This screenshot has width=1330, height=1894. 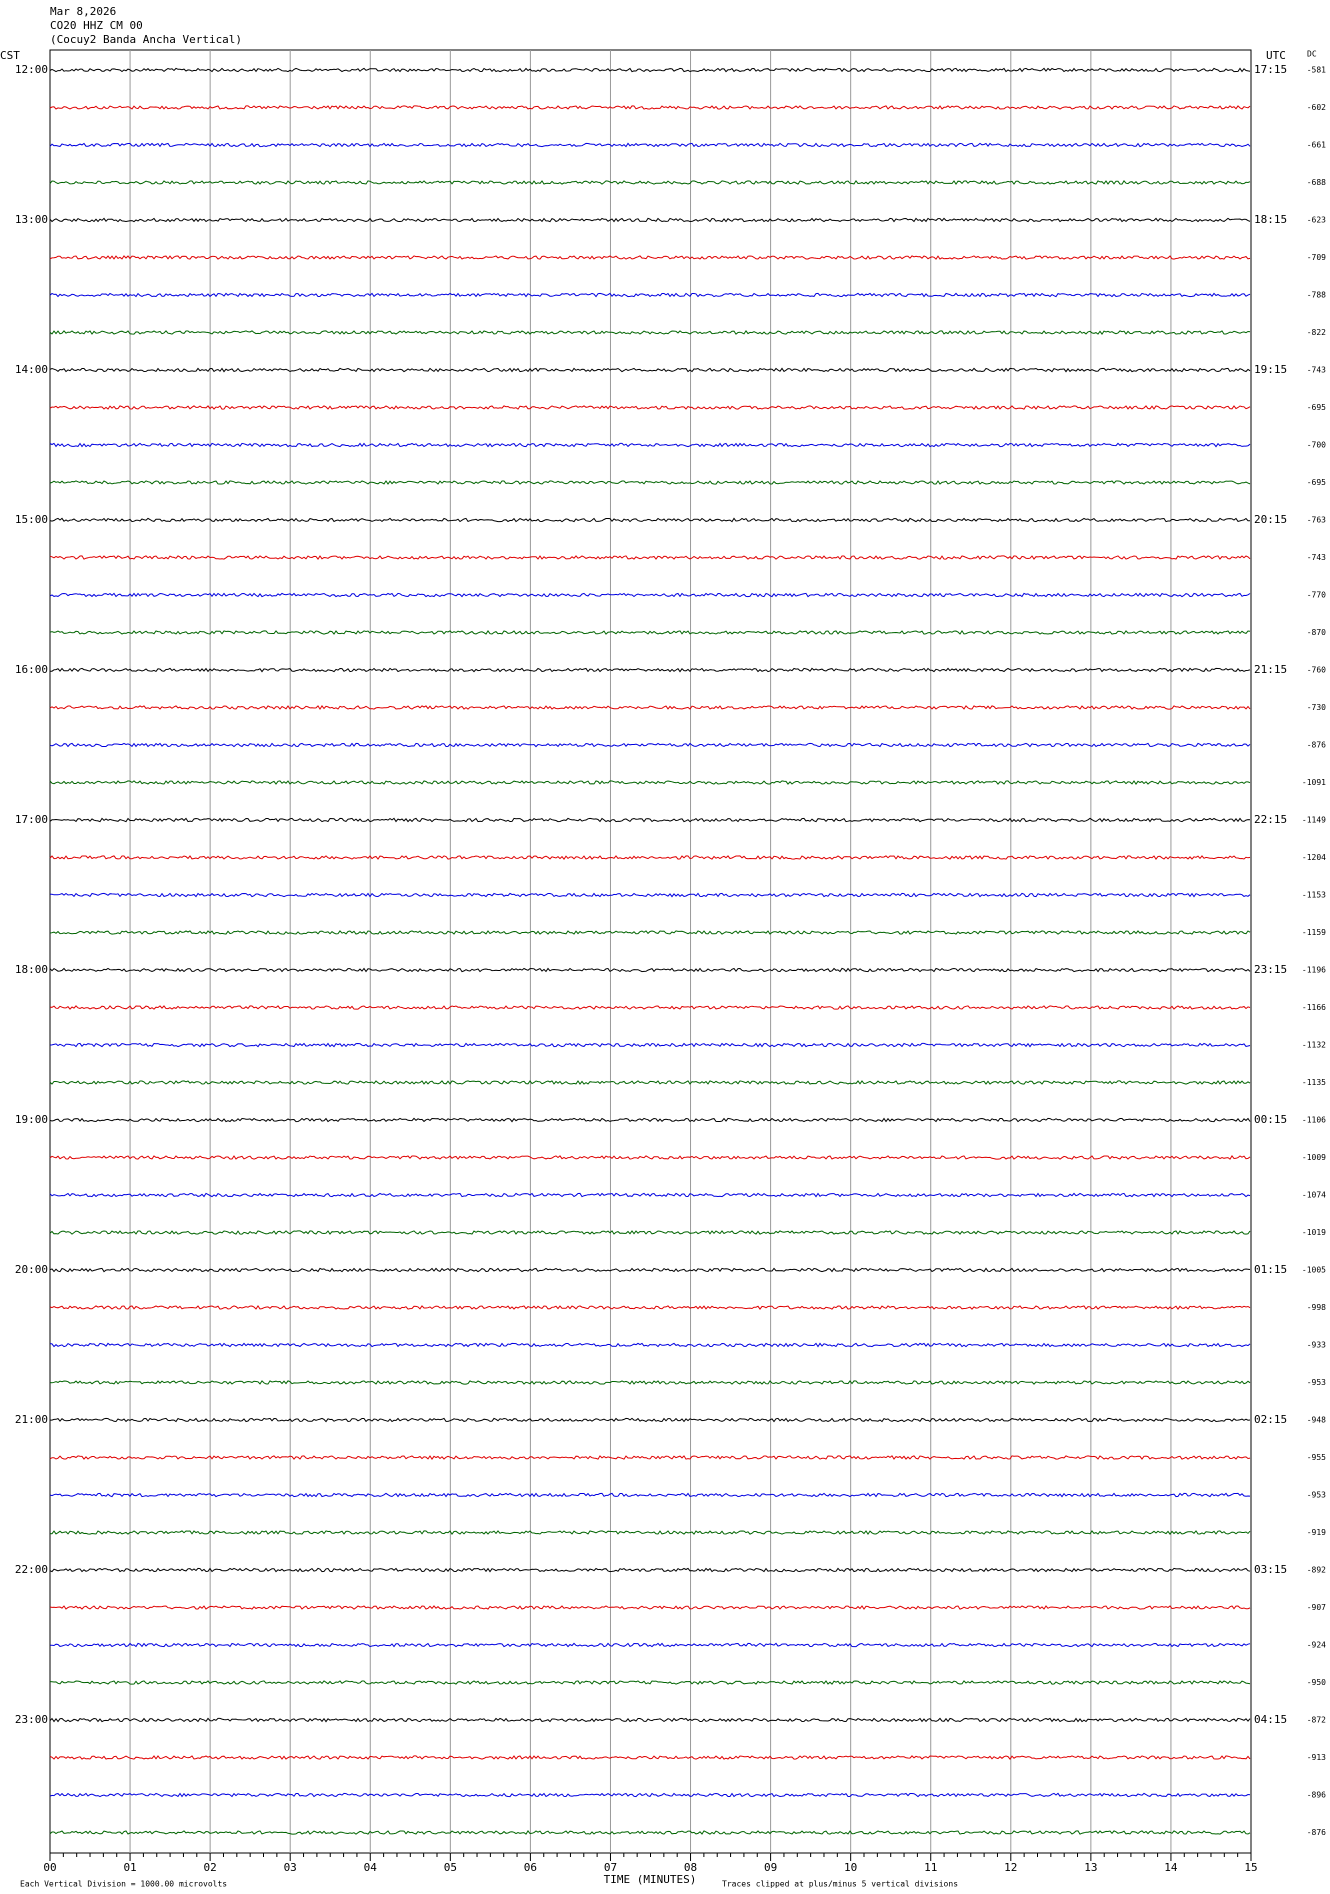 What do you see at coordinates (49, 1867) in the screenshot?
I see `x-tick-label: 00` at bounding box center [49, 1867].